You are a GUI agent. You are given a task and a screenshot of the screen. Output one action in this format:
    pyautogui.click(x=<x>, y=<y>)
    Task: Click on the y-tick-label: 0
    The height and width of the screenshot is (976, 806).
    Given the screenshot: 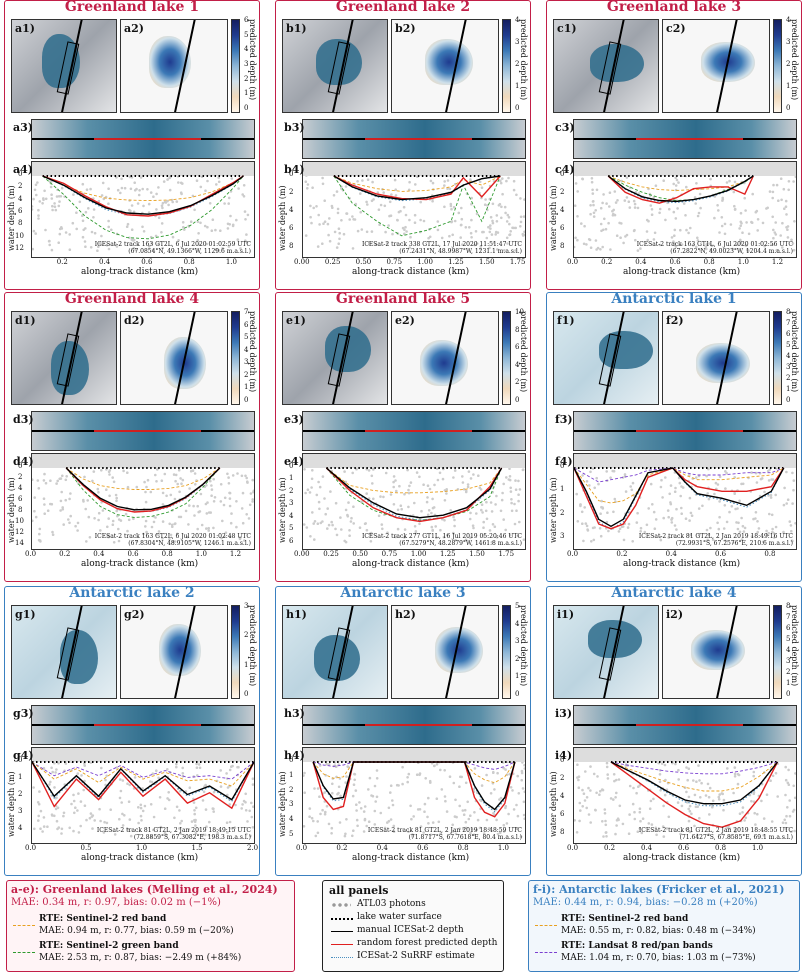 What is the action you would take?
    pyautogui.click(x=562, y=174)
    